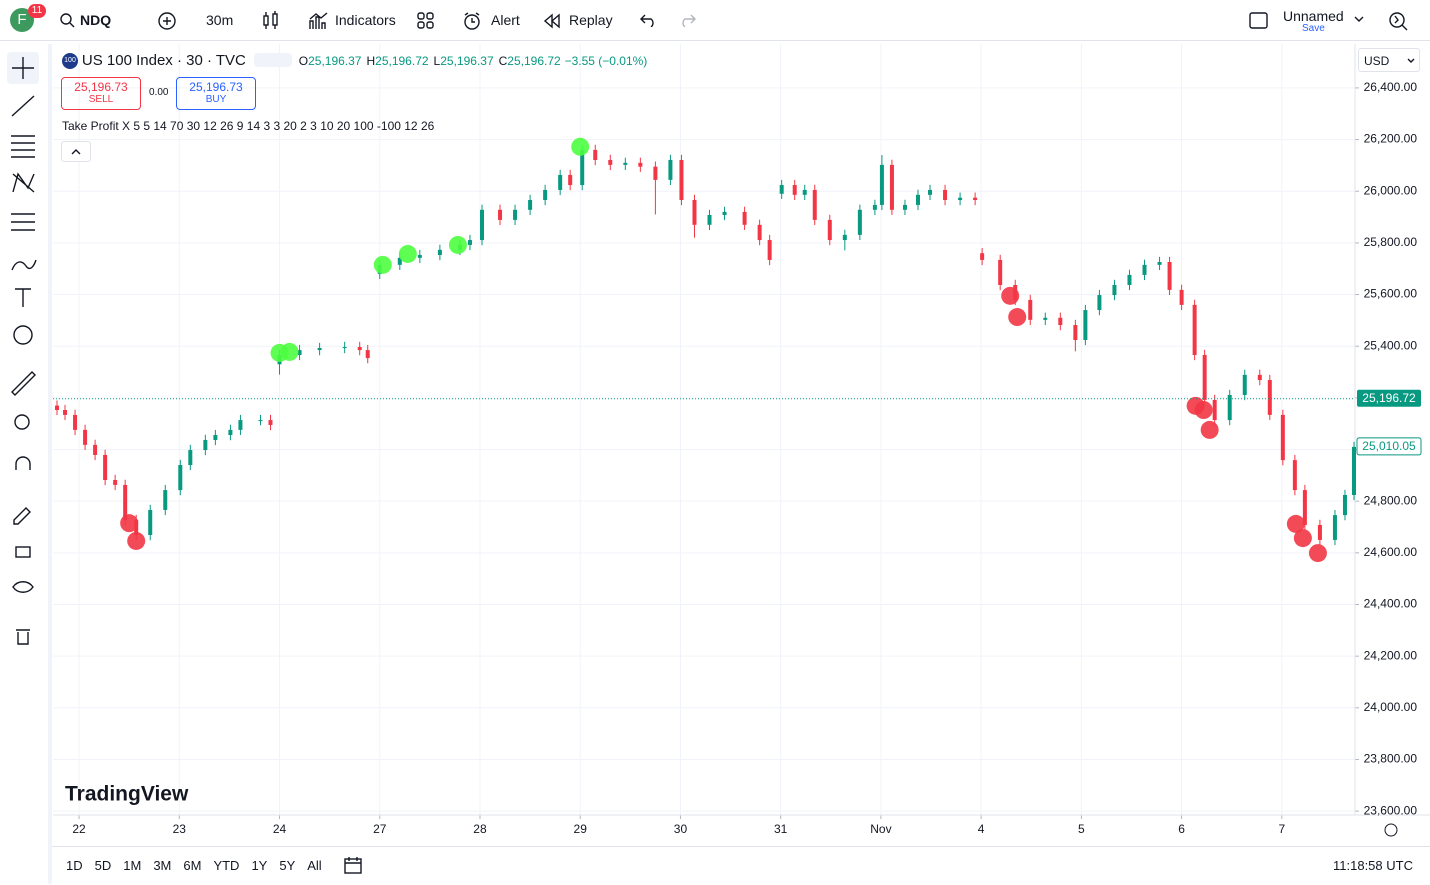 This screenshot has width=1430, height=885. I want to click on y-tick-label: 24,800.00, so click(1391, 500).